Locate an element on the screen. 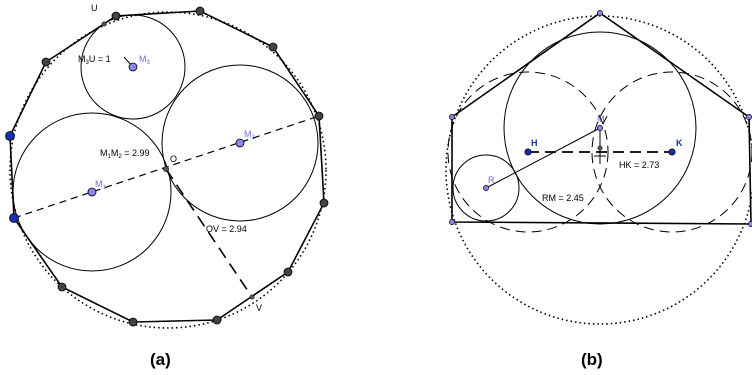 The width and height of the screenshot is (752, 375). label-u: U is located at coordinates (94, 8).